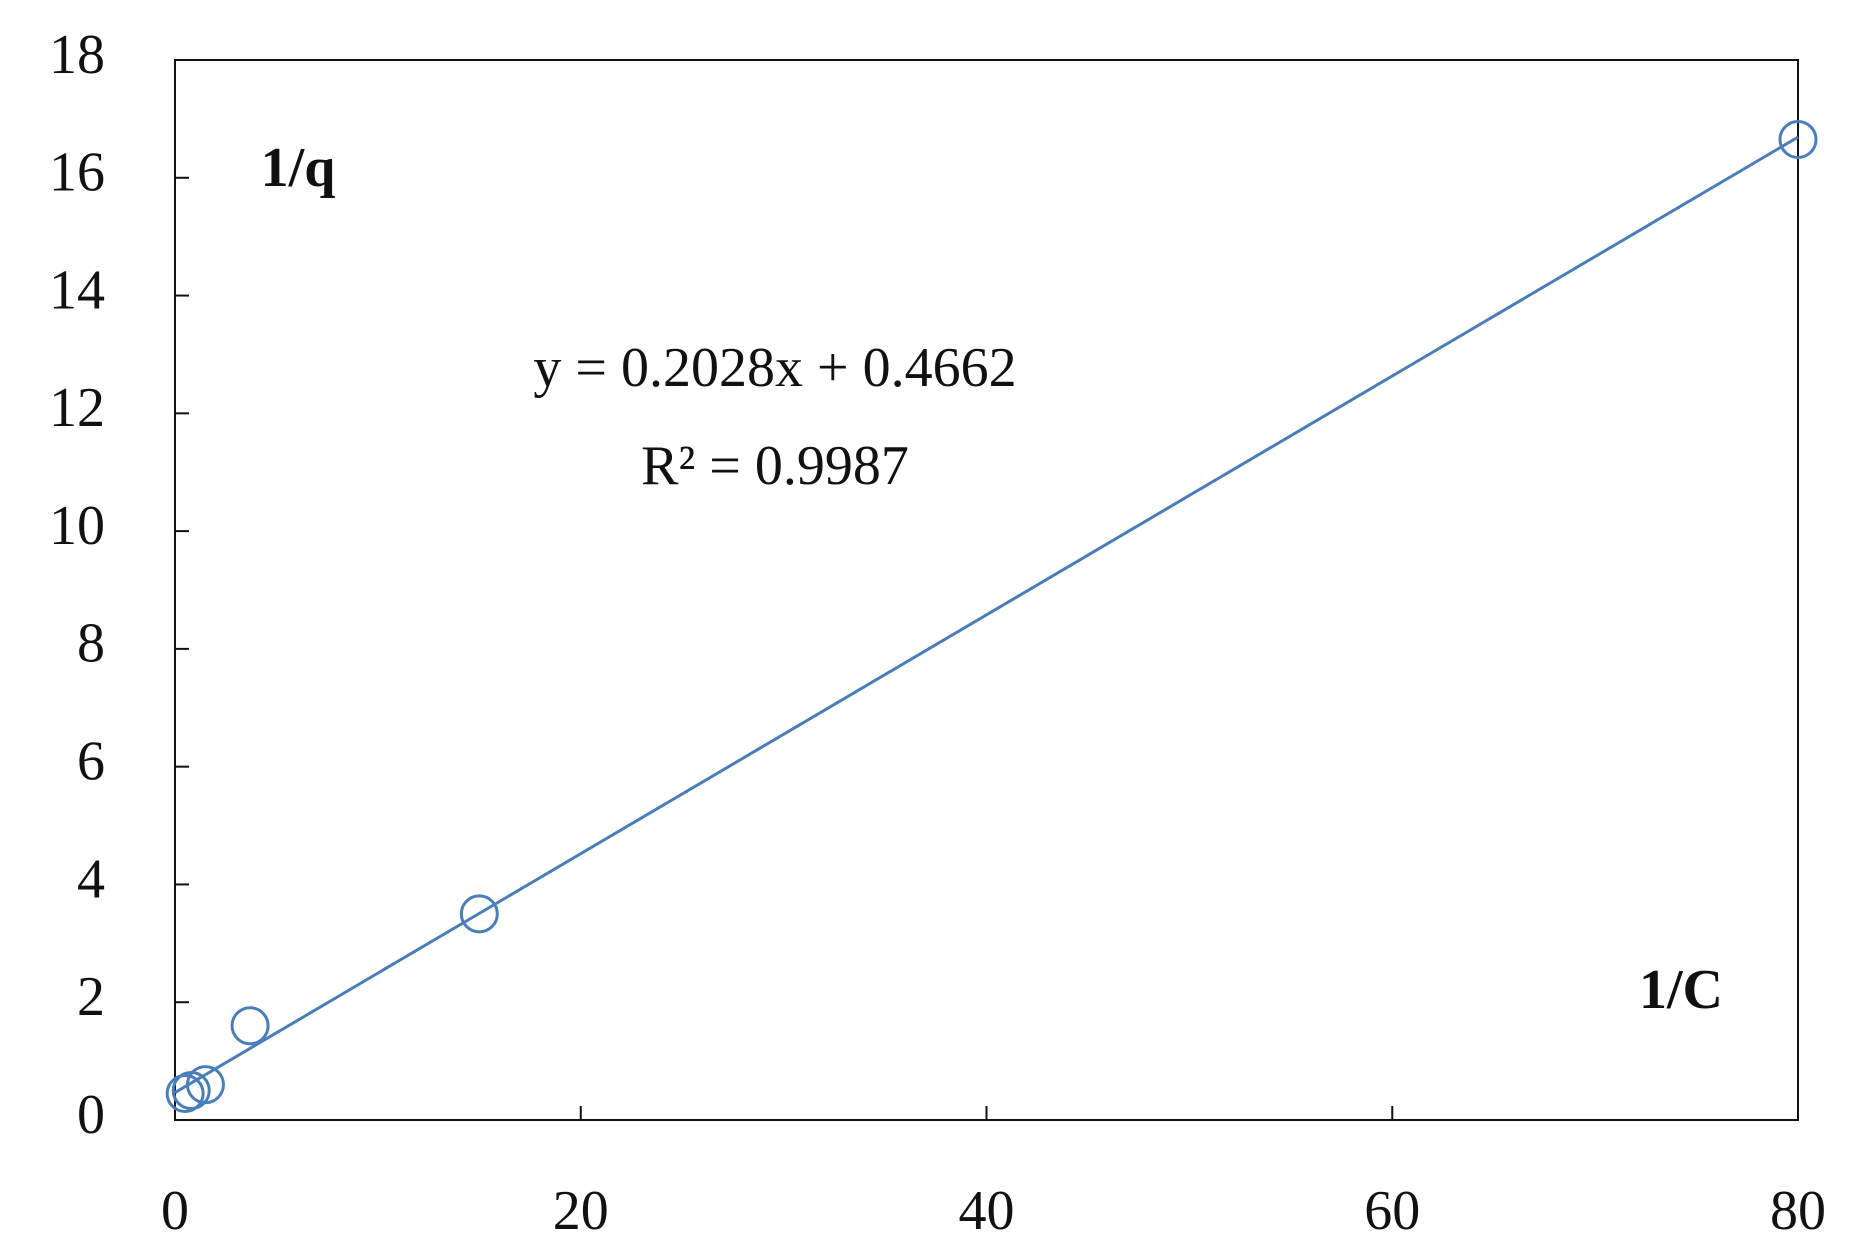 The height and width of the screenshot is (1251, 1851). I want to click on x-axis-label: 1/C, so click(1681, 990).